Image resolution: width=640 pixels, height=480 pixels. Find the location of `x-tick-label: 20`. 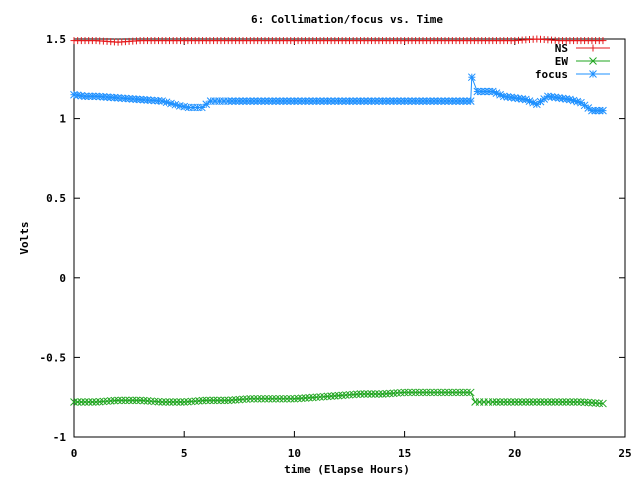

x-tick-label: 20 is located at coordinates (514, 453).